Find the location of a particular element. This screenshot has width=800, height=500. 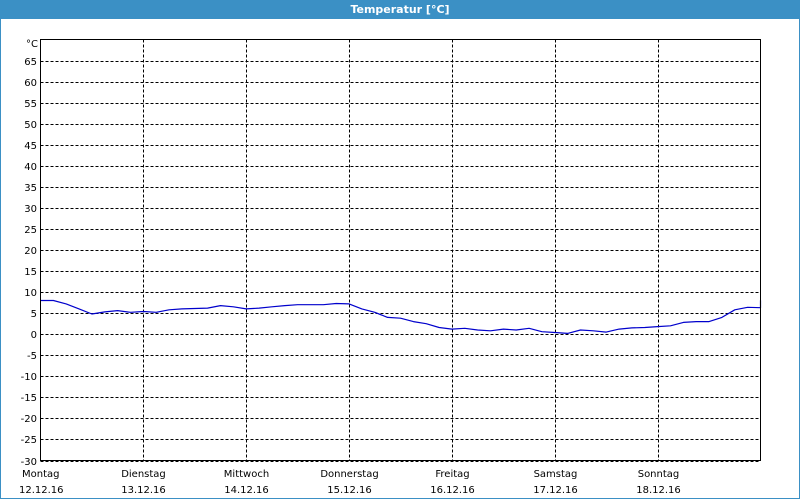

x-tick-day-label: Dienstag is located at coordinates (143, 474).